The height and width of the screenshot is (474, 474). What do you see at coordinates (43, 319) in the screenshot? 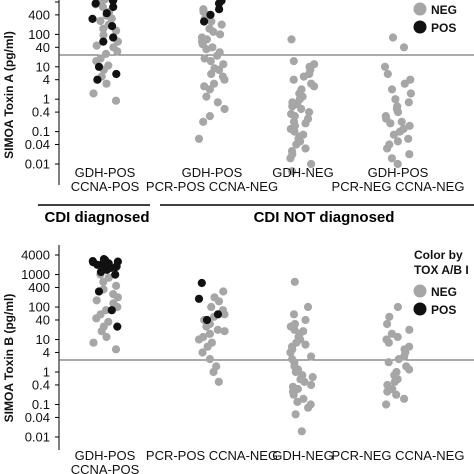
I see `y-tick-label: 40` at bounding box center [43, 319].